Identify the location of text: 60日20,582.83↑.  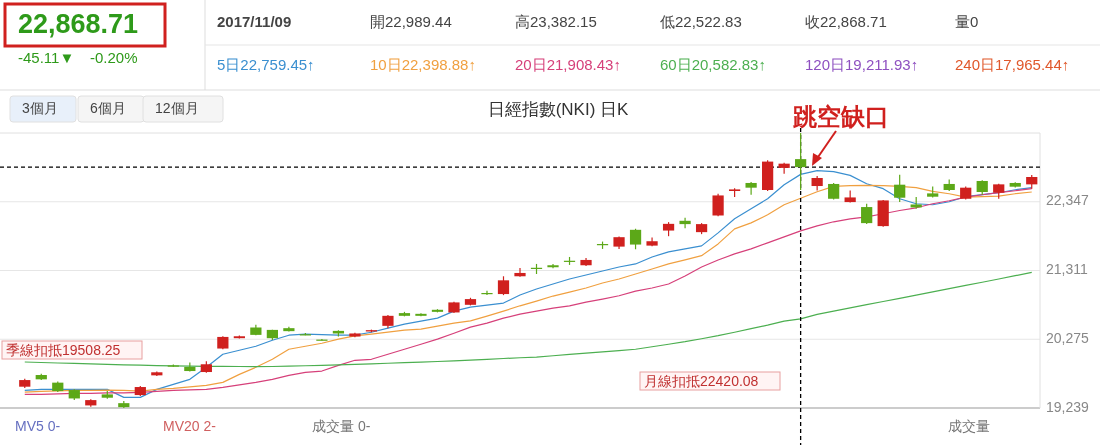
(713, 64).